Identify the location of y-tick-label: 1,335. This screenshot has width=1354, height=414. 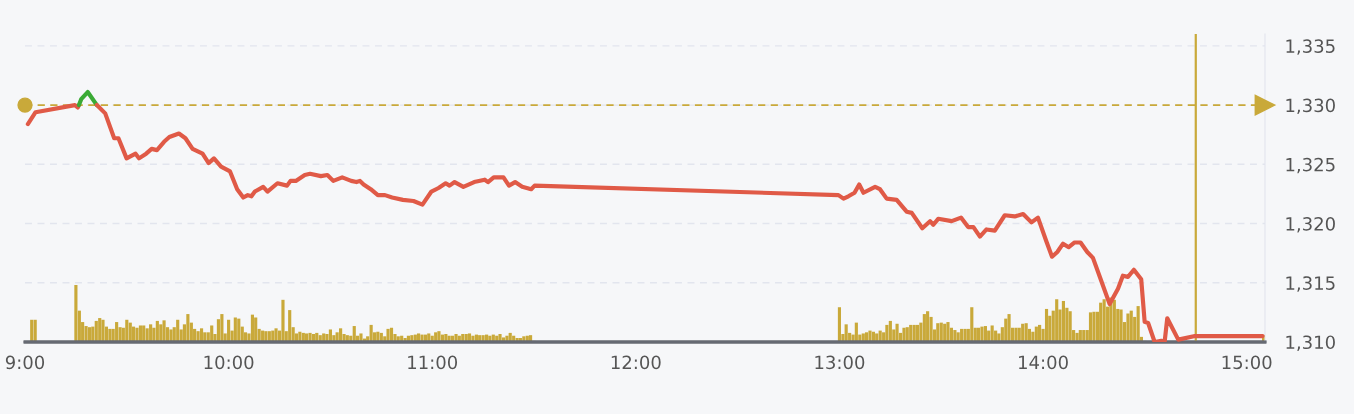
(1310, 47).